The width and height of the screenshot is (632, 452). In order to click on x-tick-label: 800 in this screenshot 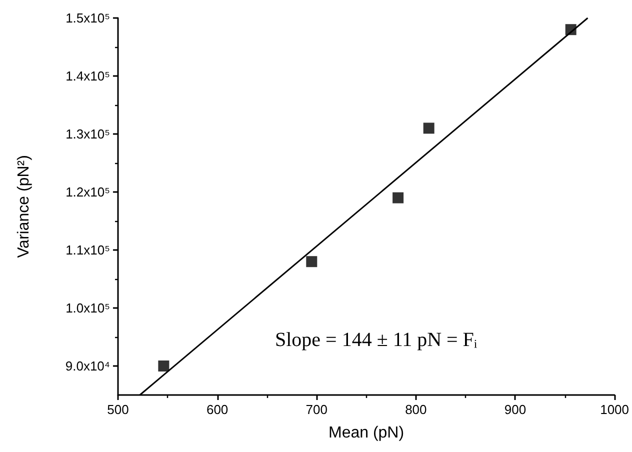, I will do `click(416, 409)`.